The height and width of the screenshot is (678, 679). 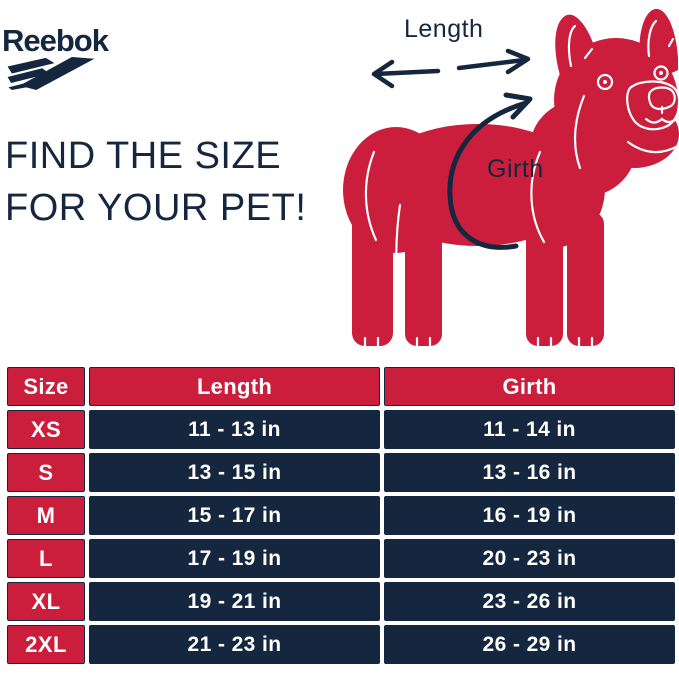 What do you see at coordinates (529, 644) in the screenshot?
I see `girth-cell: 26 - 29 in` at bounding box center [529, 644].